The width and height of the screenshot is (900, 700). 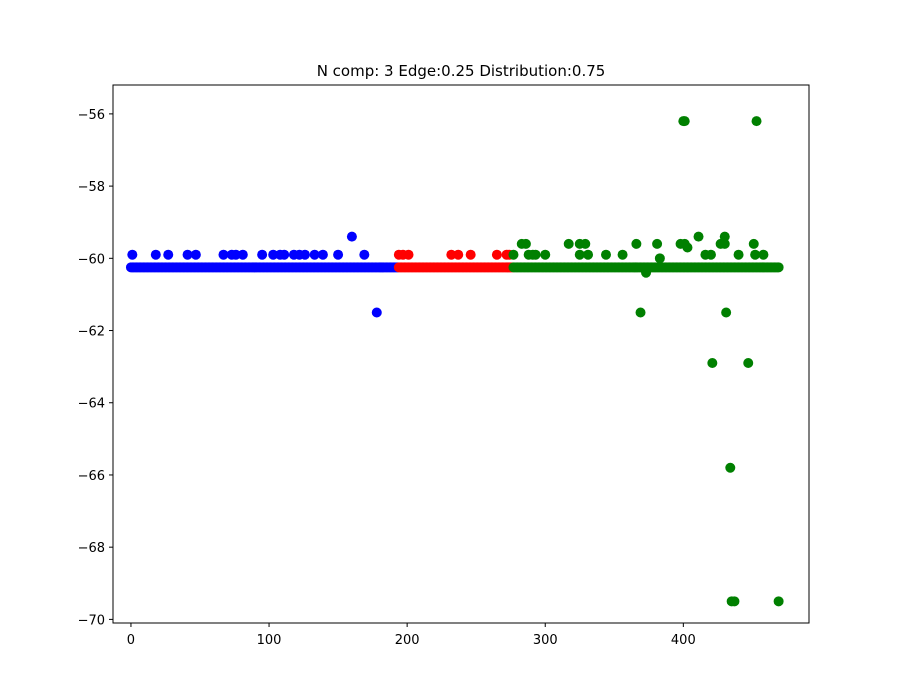 I want to click on y-tick-label: −60, so click(x=91, y=259).